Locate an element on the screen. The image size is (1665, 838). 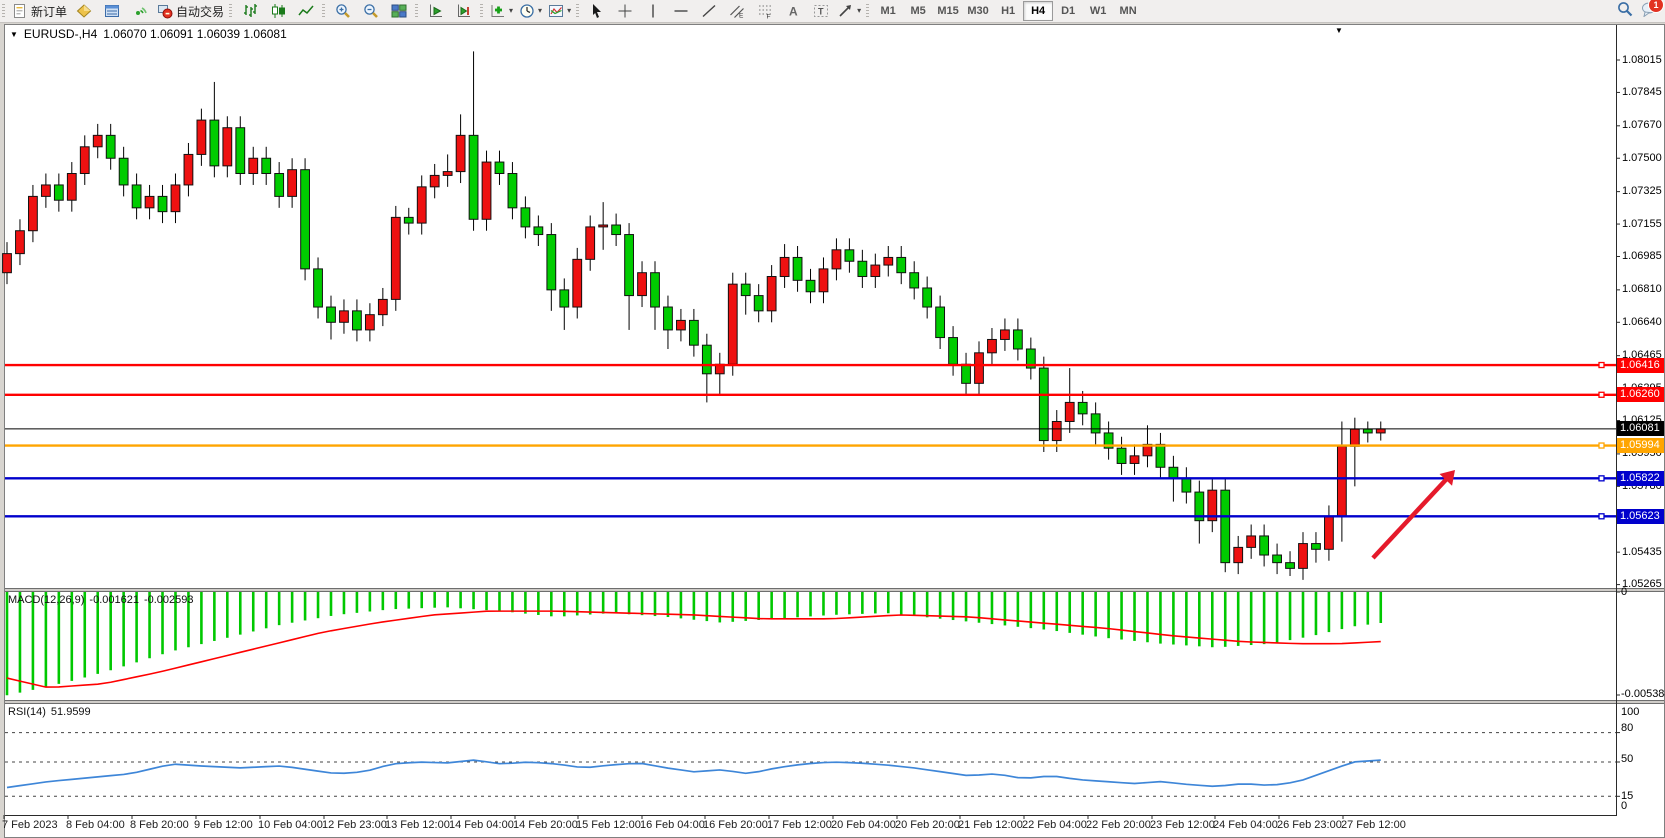
trendline-icon is located at coordinates (709, 11).